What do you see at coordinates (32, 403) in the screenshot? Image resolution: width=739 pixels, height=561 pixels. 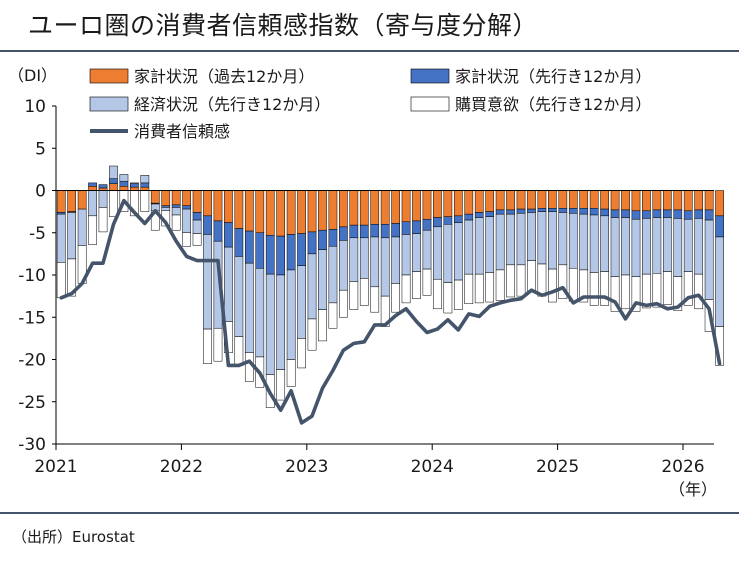 I see `y-tick-label: -25` at bounding box center [32, 403].